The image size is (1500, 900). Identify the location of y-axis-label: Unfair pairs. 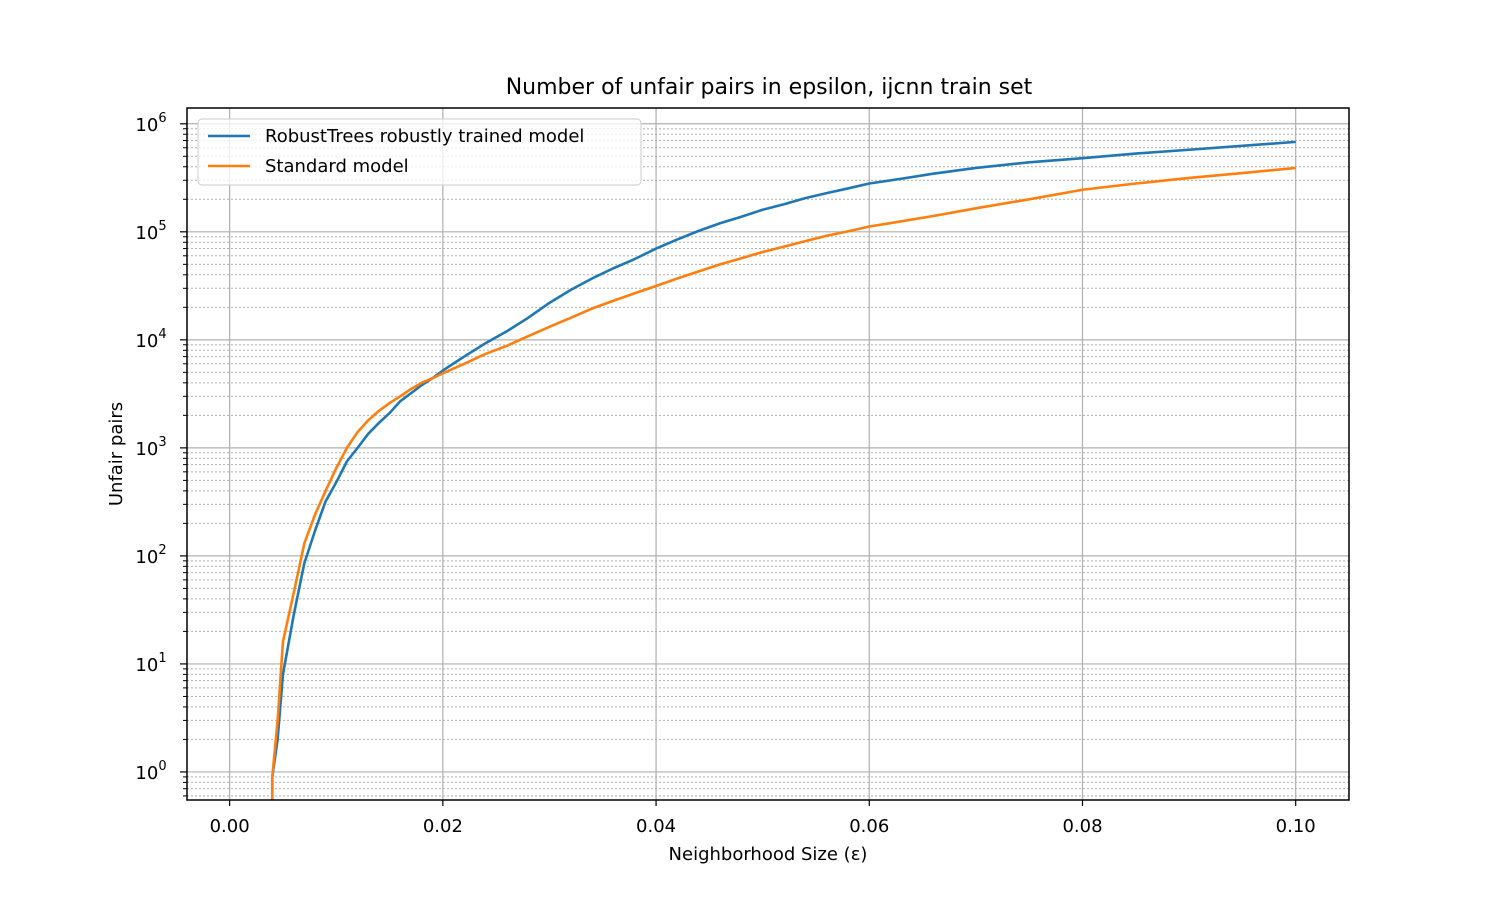
(116, 454).